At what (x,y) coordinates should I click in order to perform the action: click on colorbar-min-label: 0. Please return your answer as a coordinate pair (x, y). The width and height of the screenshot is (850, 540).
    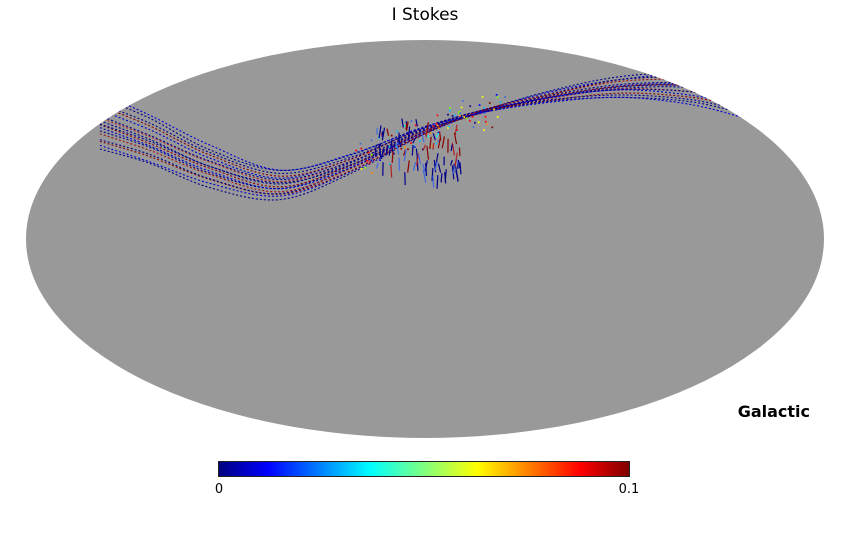
    Looking at the image, I should click on (219, 489).